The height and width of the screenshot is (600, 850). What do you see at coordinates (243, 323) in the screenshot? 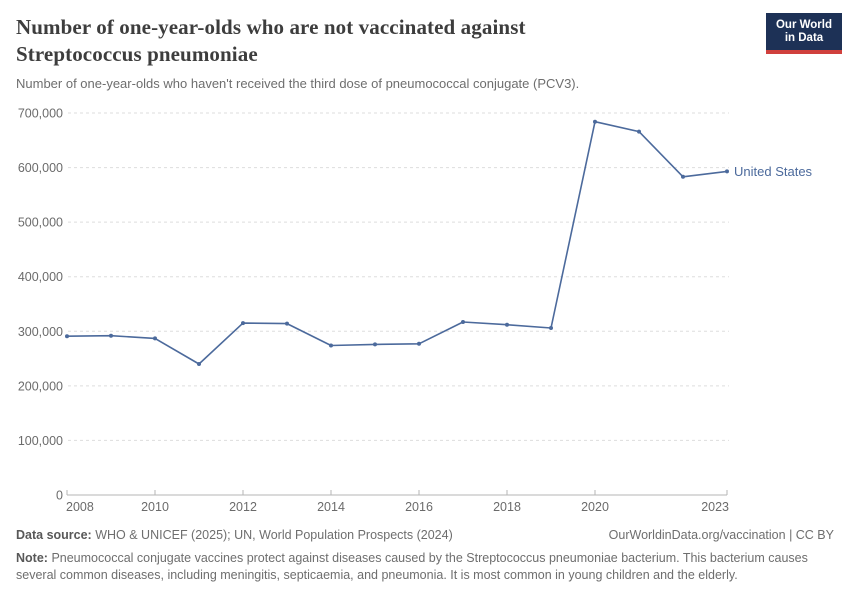
I see `data-point-2012` at bounding box center [243, 323].